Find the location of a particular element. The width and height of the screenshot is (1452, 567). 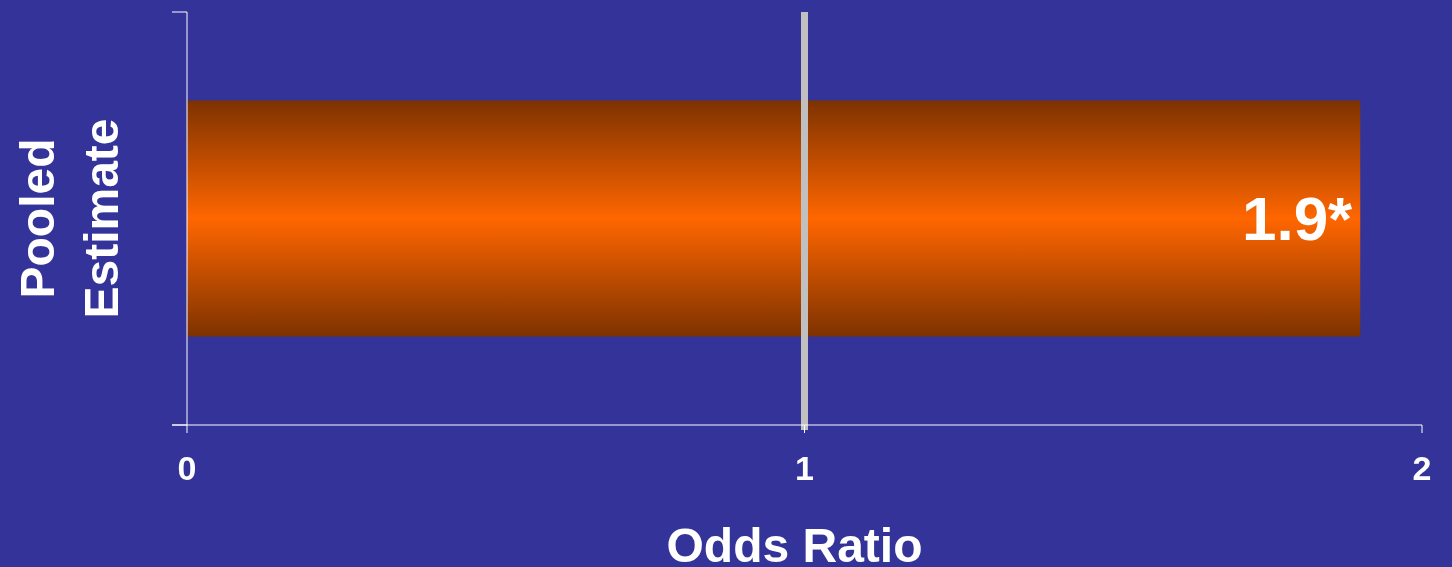

data-label: 1.9* is located at coordinates (1297, 219).